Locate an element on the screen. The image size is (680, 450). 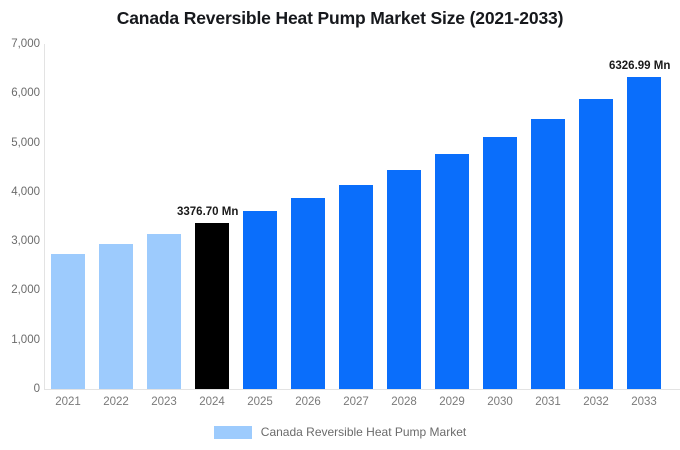
bar-2027 is located at coordinates (356, 286).